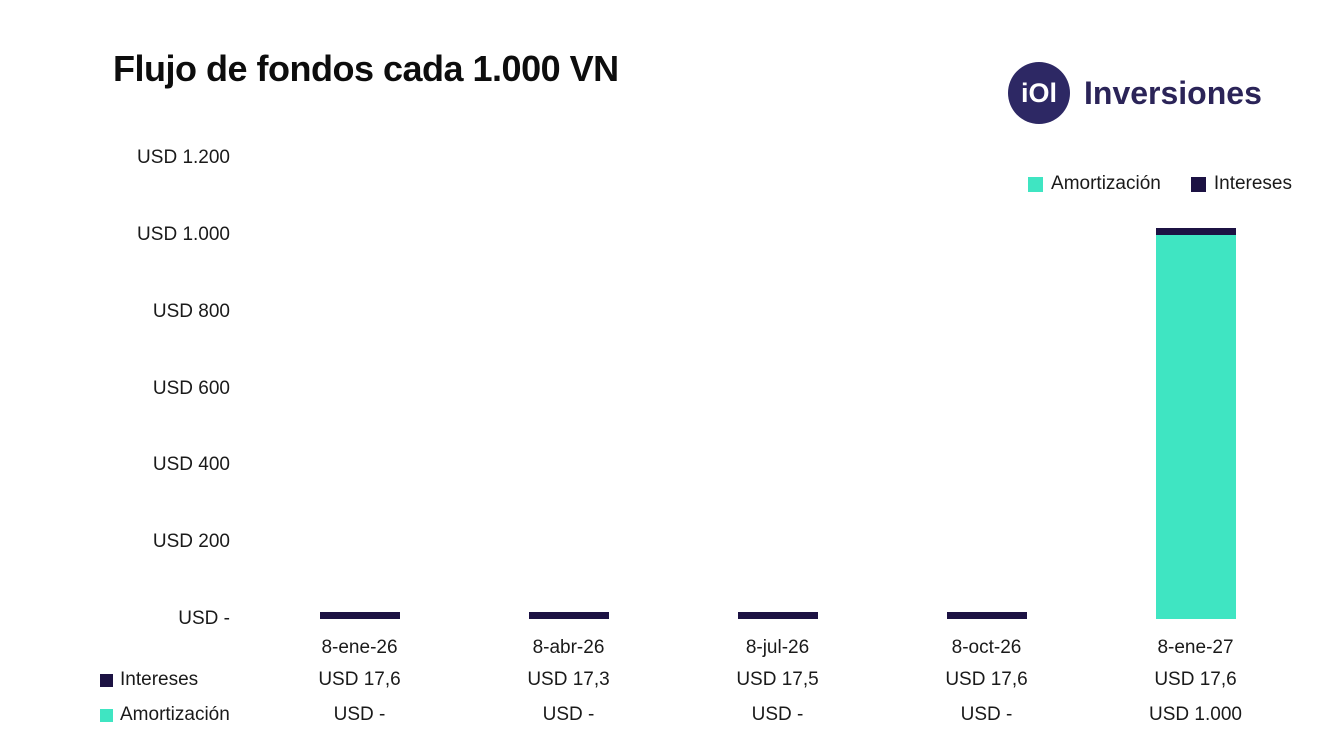  What do you see at coordinates (1195, 714) in the screenshot?
I see `table-cell-amortizacion-8-ene-27: USD 1.000` at bounding box center [1195, 714].